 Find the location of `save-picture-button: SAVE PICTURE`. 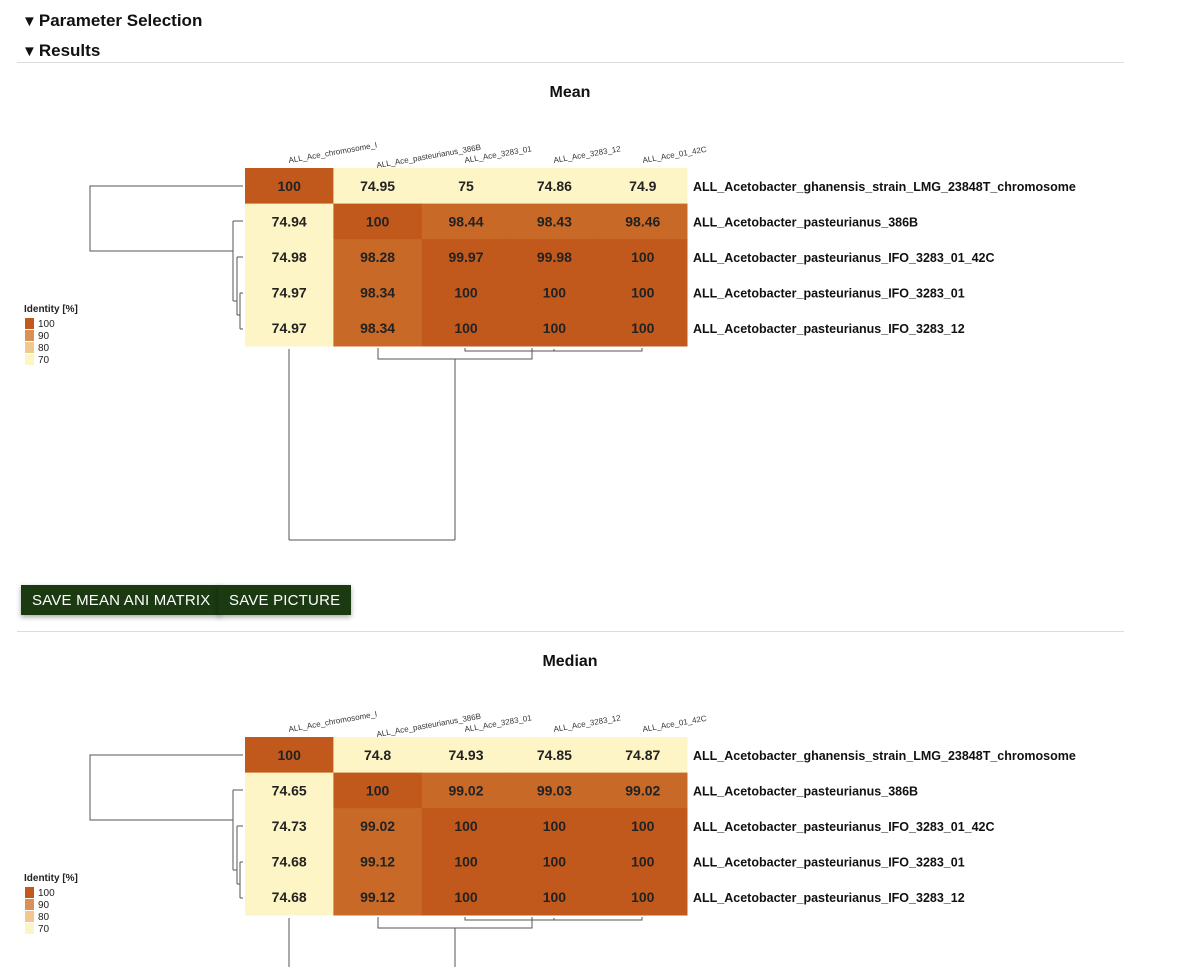

save-picture-button: SAVE PICTURE is located at coordinates (285, 600).